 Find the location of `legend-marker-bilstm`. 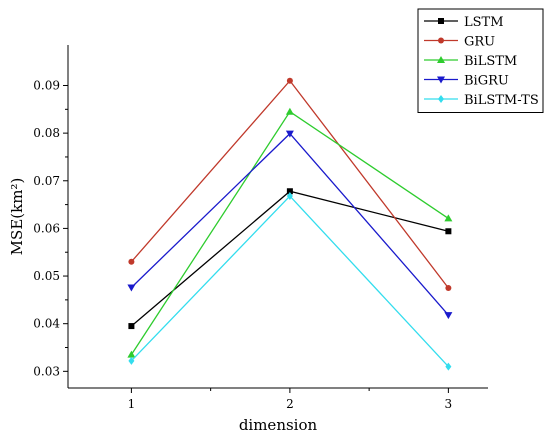

legend-marker-bilstm is located at coordinates (441, 59).